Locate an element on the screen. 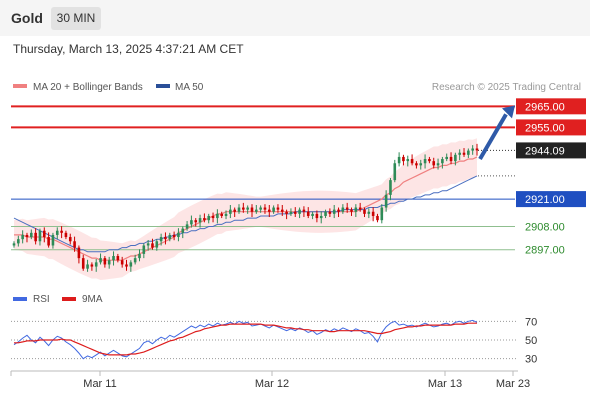  rsi-line is located at coordinates (245, 339).